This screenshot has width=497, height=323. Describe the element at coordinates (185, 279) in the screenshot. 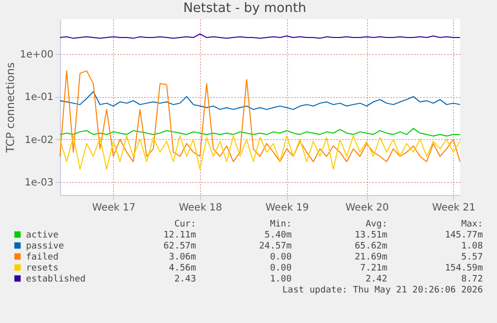

I see `text: 2.43` at that location.